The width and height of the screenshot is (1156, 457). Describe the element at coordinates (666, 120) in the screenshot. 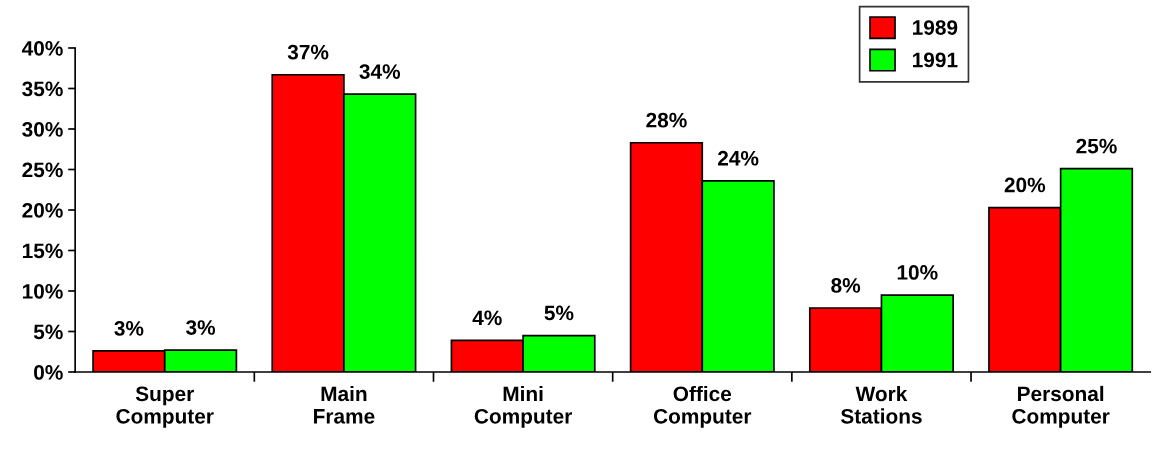

I see `data-label: 28%` at that location.